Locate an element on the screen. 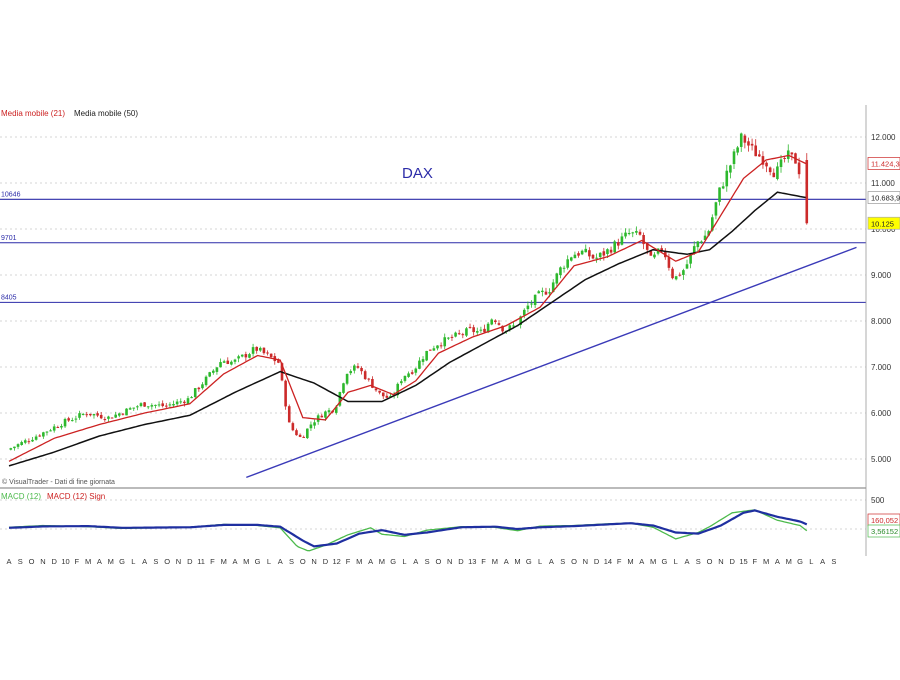  price-tag-box is located at coordinates (883, 197).